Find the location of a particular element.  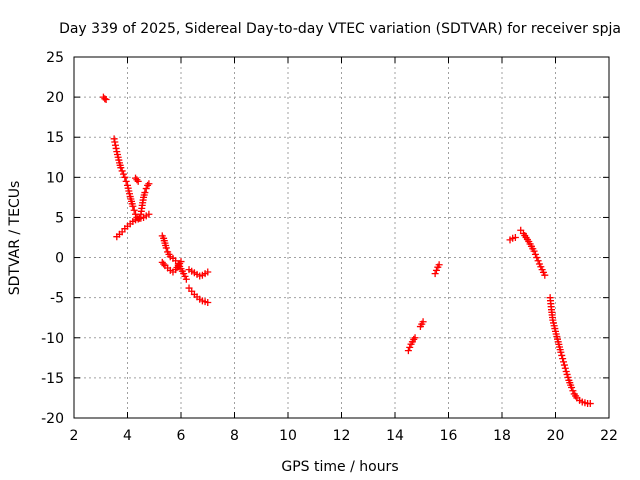

series-t1 is located at coordinates (104, 98).